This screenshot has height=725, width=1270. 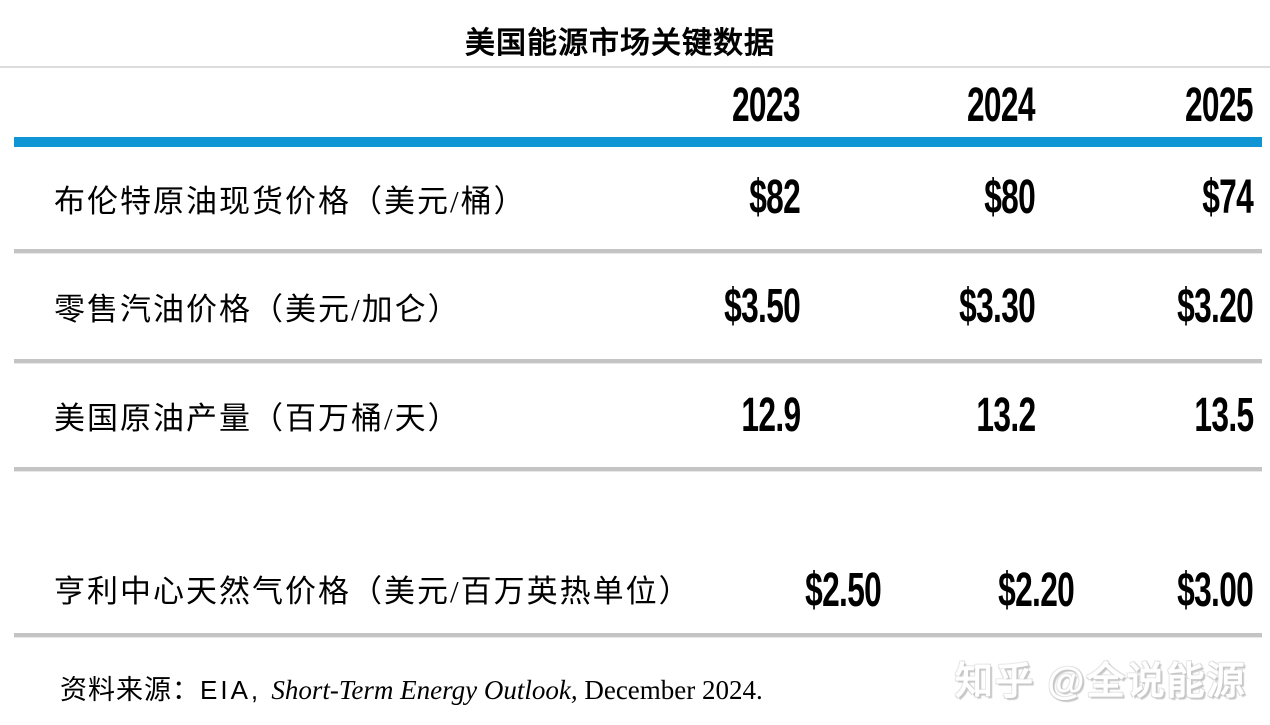 What do you see at coordinates (424, 690) in the screenshot?
I see `source-publication-title: Short-Term Energy Outlook,` at bounding box center [424, 690].